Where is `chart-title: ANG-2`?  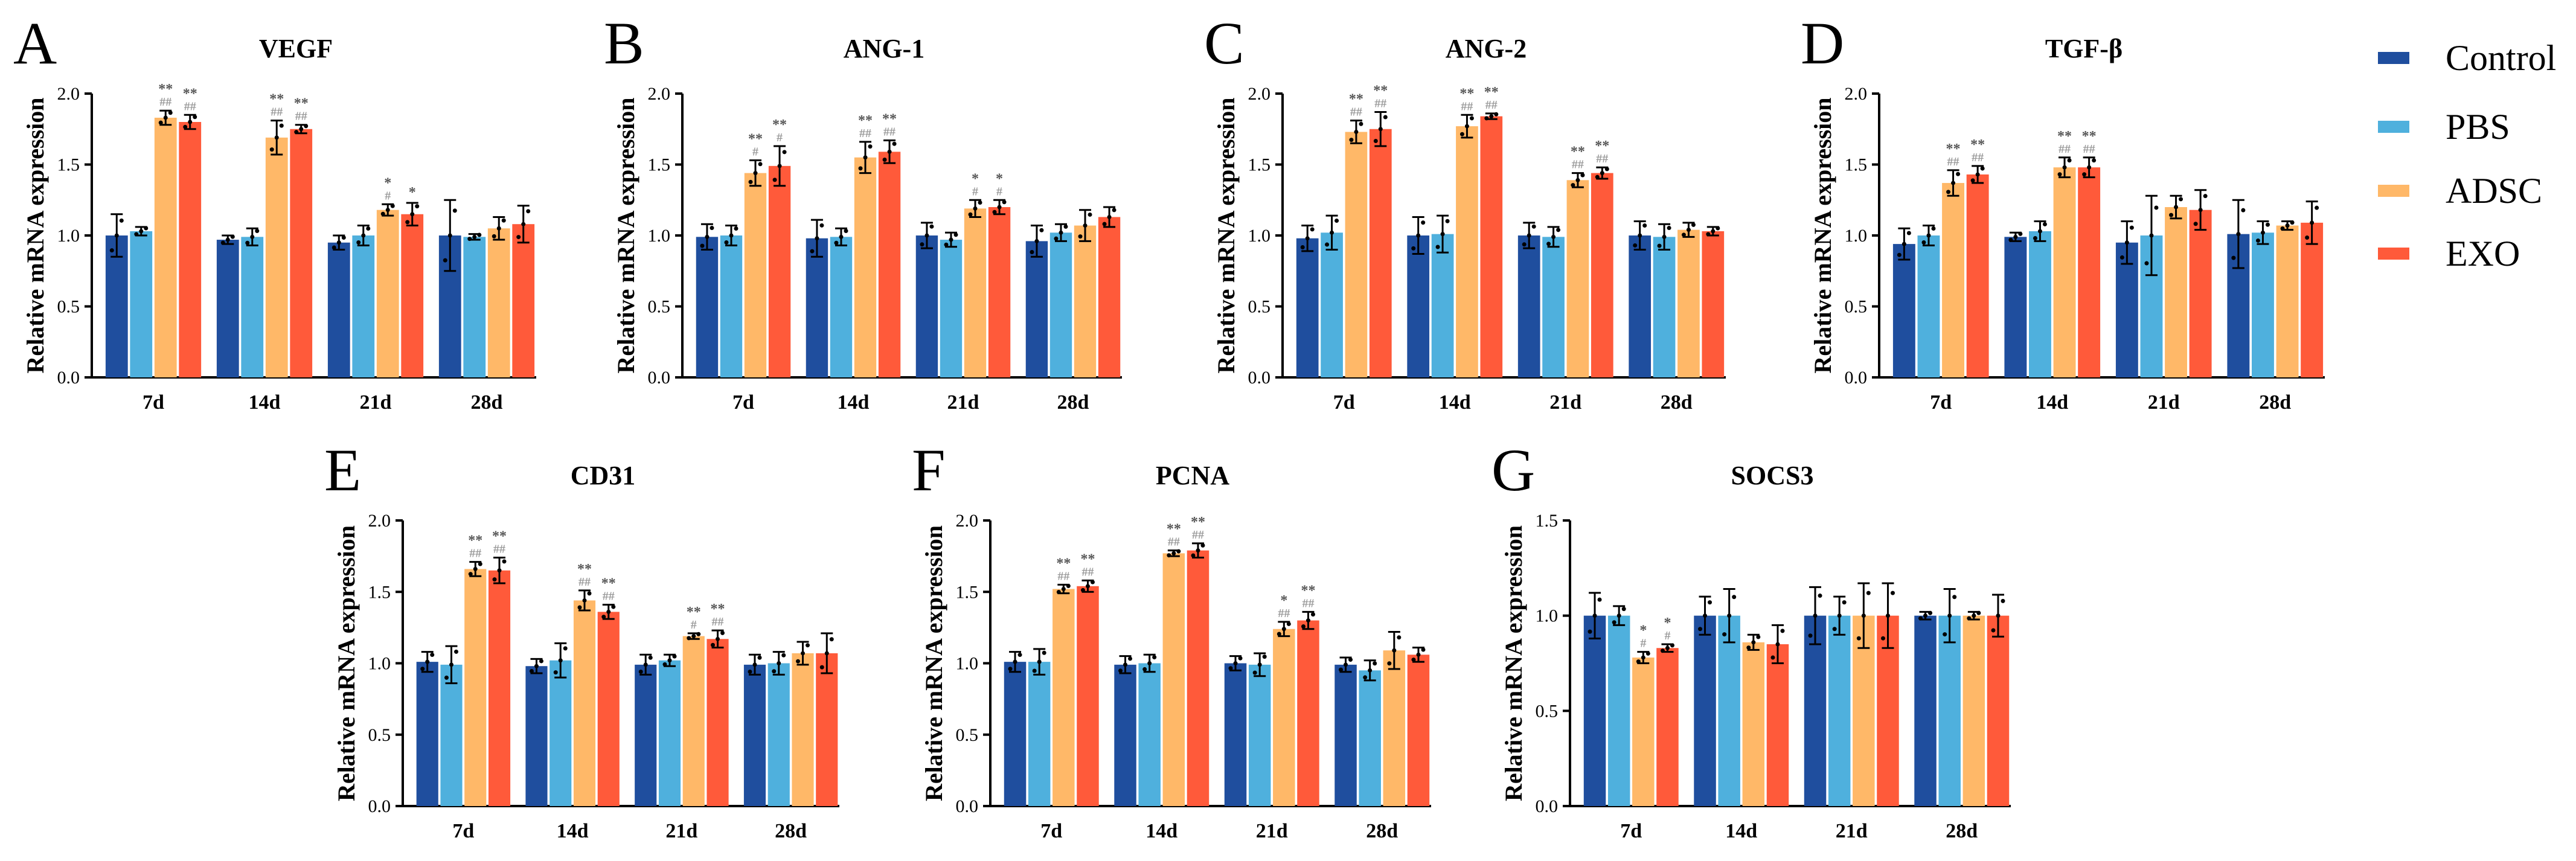 chart-title: ANG-2 is located at coordinates (1486, 48).